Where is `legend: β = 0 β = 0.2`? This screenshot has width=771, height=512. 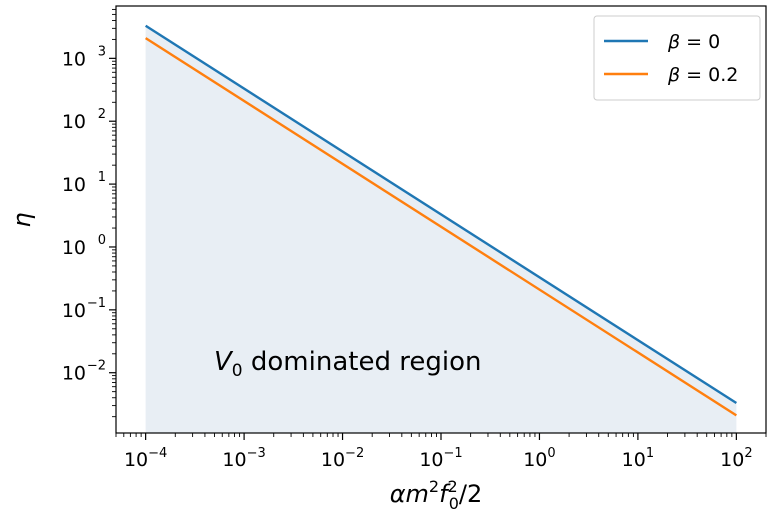 legend: β = 0 β = 0.2 is located at coordinates (677, 58).